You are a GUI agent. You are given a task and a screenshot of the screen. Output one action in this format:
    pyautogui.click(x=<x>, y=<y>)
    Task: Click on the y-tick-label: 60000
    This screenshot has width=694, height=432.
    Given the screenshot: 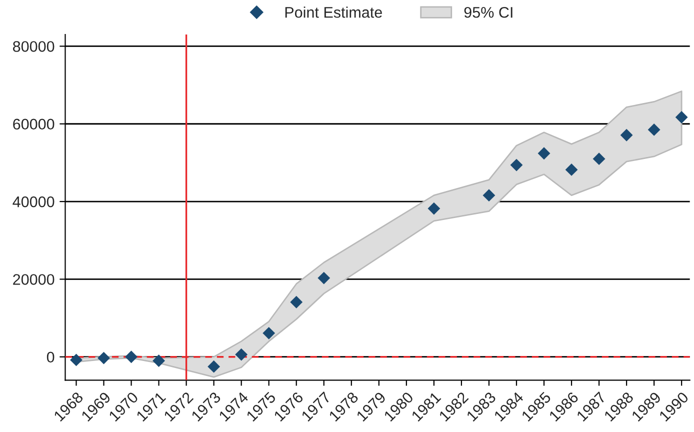 What is the action you would take?
    pyautogui.click(x=33, y=124)
    